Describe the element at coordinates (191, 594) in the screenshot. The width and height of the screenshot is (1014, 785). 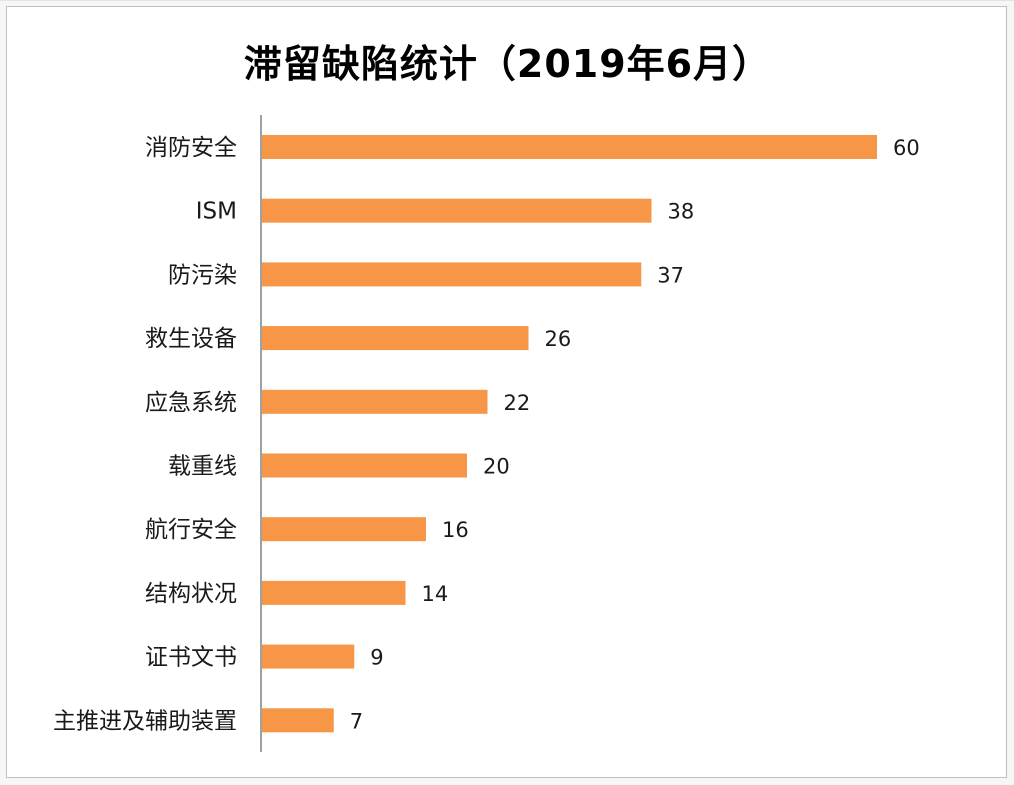
I see `category-label-7: 结构状况` at that location.